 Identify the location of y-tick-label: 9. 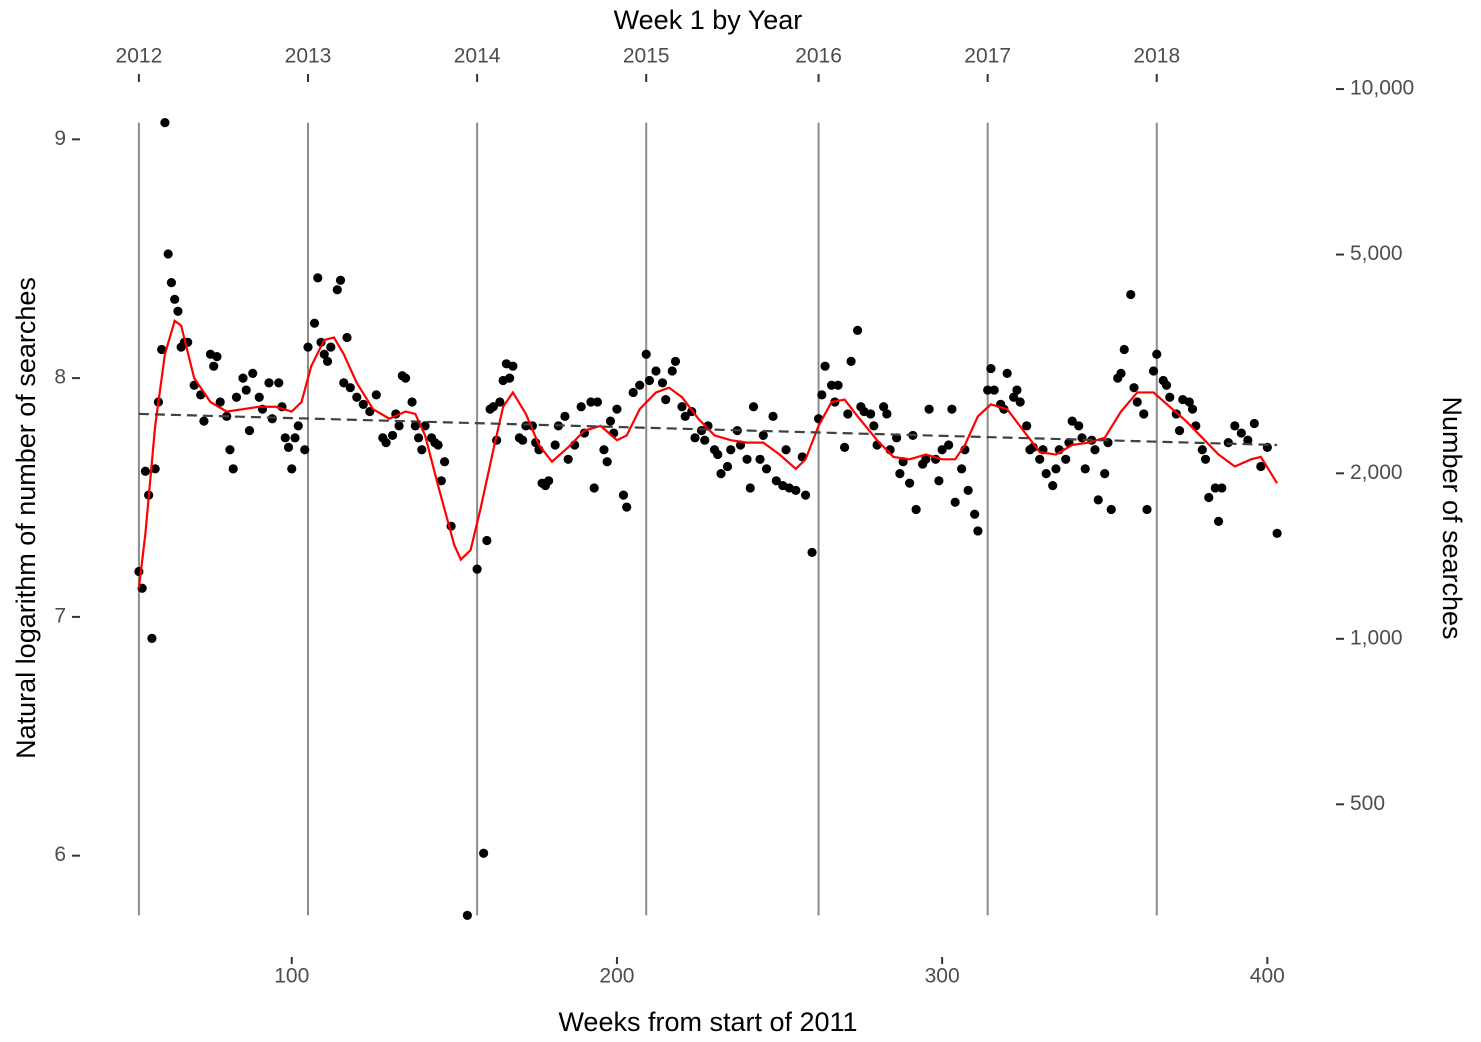
(60, 138).